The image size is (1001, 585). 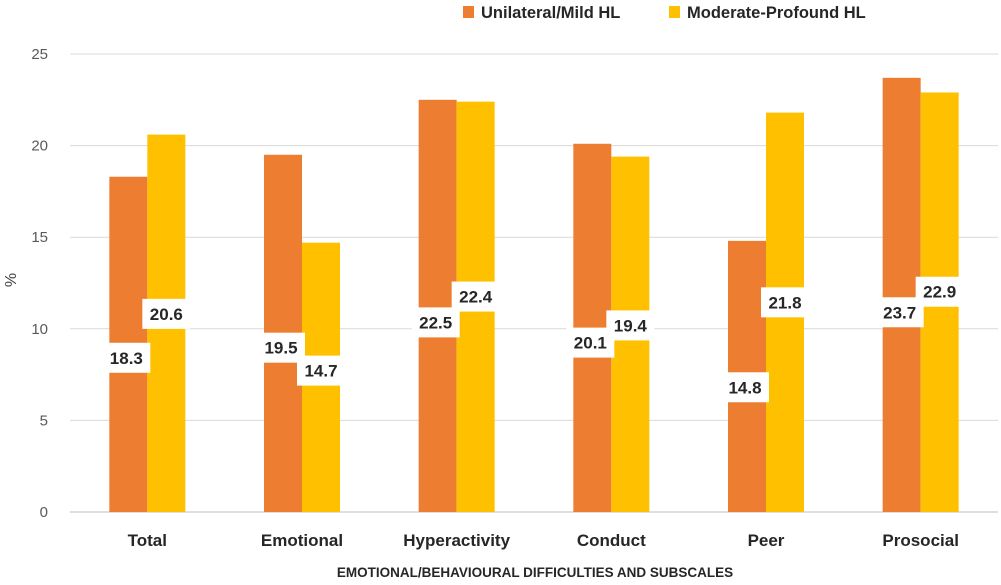 What do you see at coordinates (456, 540) in the screenshot?
I see `category-label-hyperactivity: Hyperactivity` at bounding box center [456, 540].